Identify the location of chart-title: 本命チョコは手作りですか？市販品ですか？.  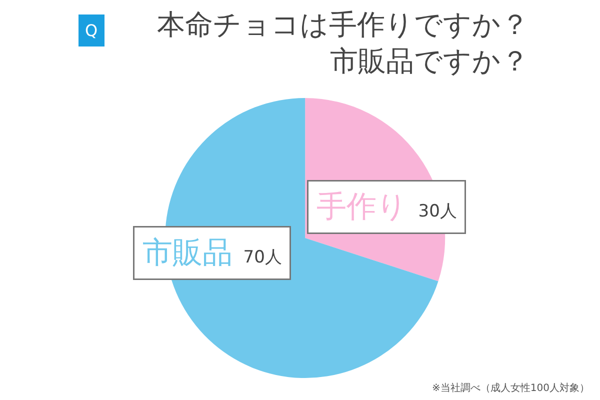
(343, 43).